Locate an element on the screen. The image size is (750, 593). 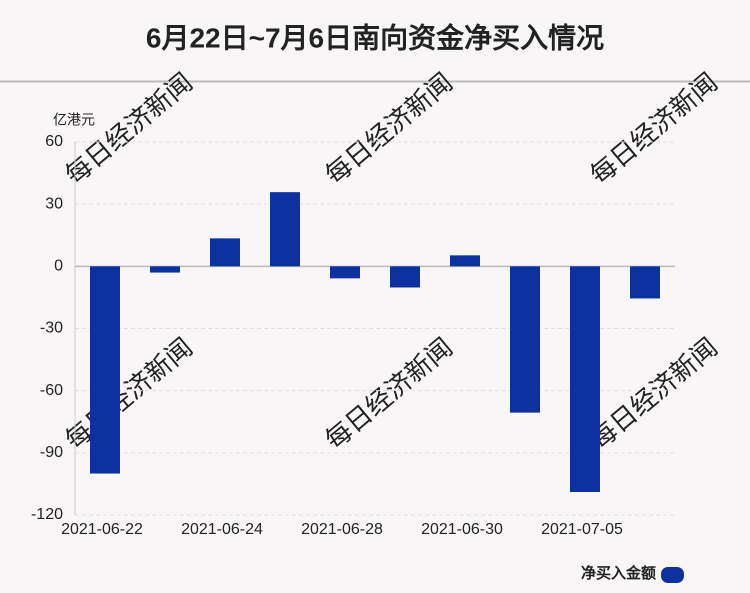
chart-title: 6月22日~7月6日南向资金净买入情况 is located at coordinates (375, 37).